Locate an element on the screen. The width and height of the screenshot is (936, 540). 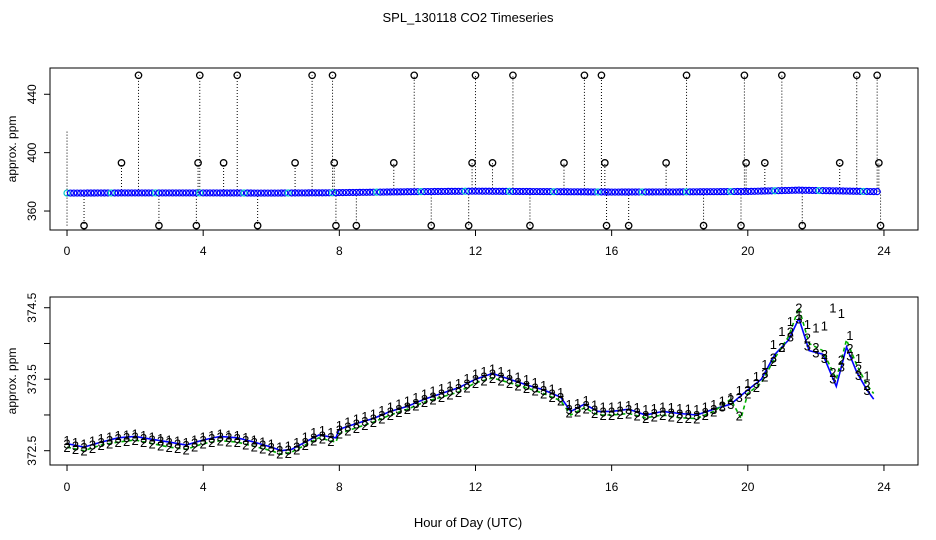
lower-x-tick-label: 0 is located at coordinates (67, 487).